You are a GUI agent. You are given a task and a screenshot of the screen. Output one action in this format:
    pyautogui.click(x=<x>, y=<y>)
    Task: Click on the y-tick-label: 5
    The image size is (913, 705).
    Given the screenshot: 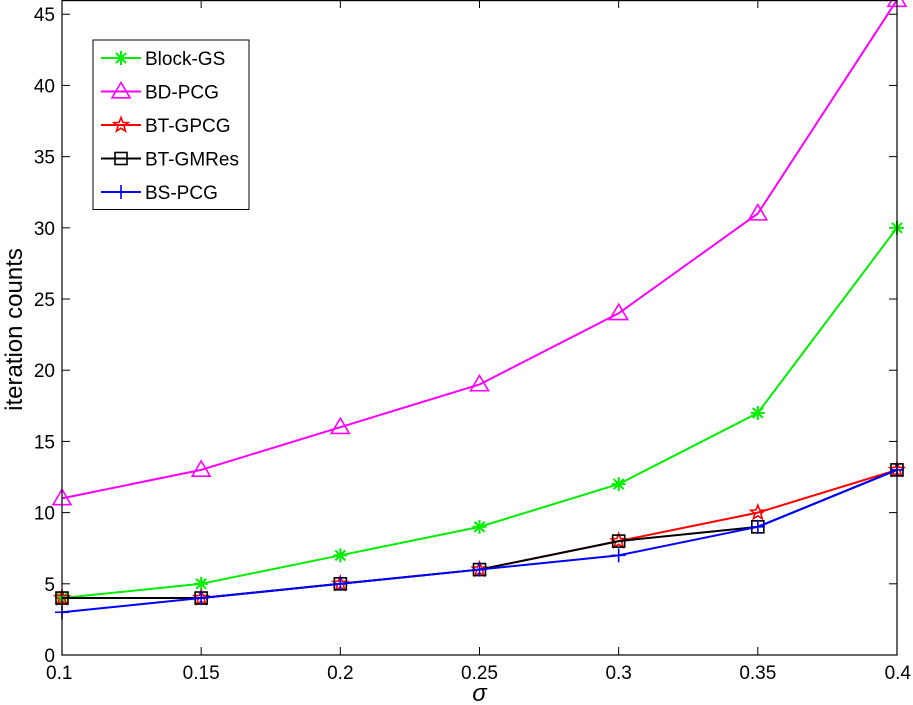 What is the action you would take?
    pyautogui.click(x=49, y=585)
    